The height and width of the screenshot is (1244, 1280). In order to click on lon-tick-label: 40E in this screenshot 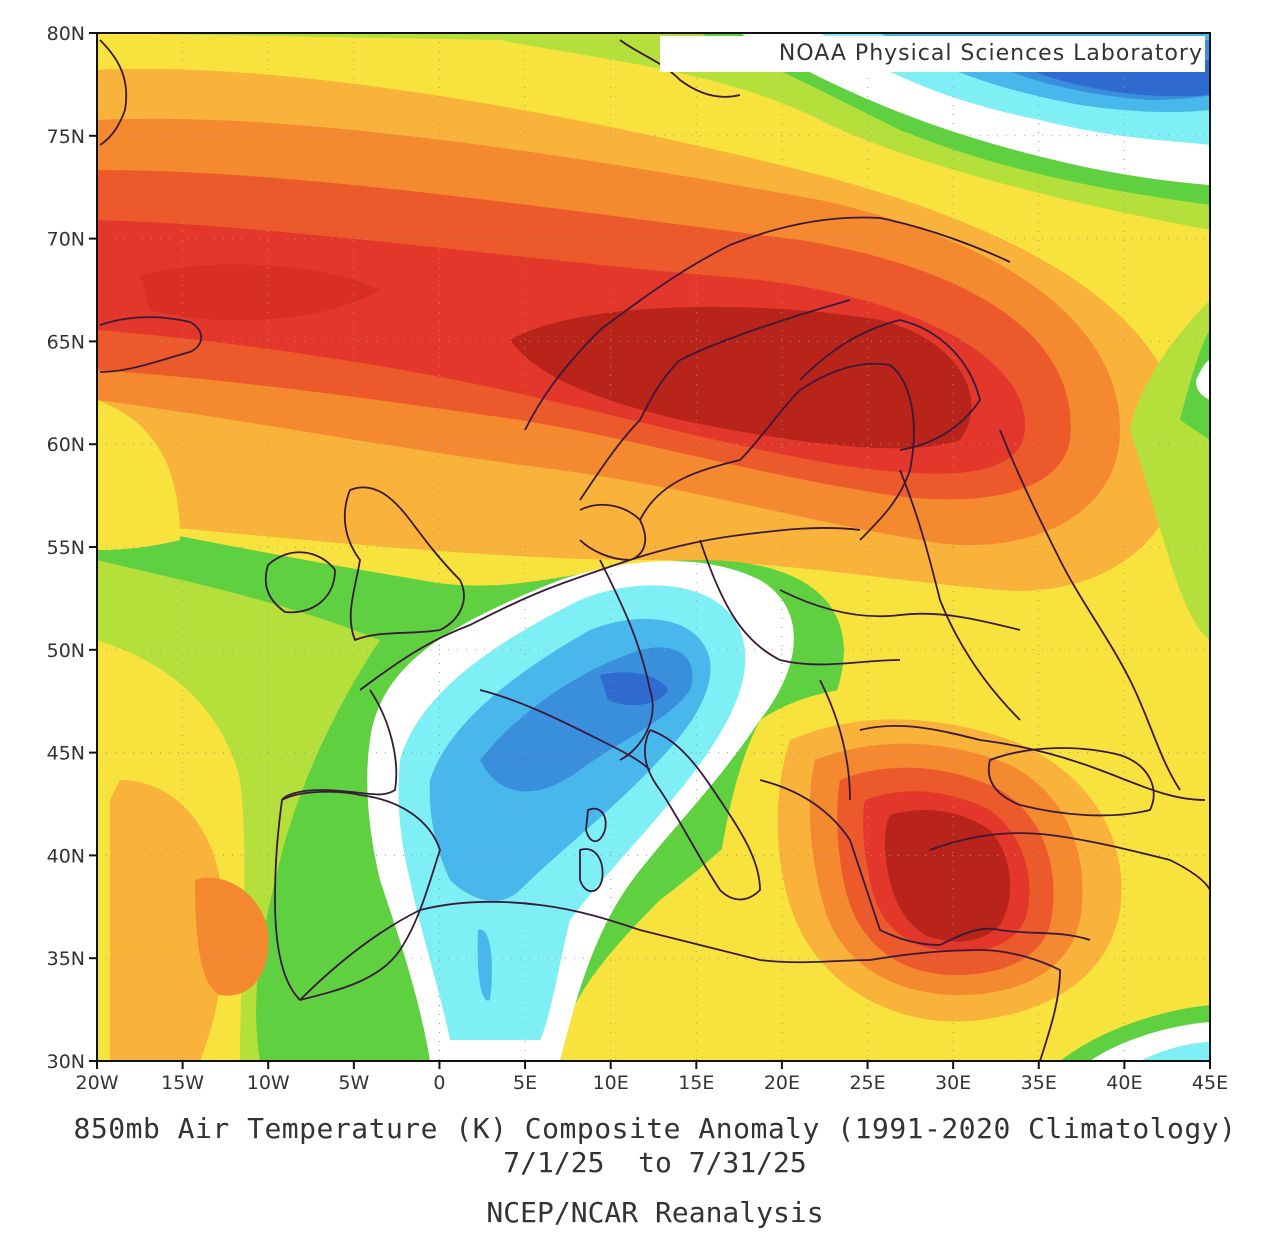, I will do `click(1124, 1083)`.